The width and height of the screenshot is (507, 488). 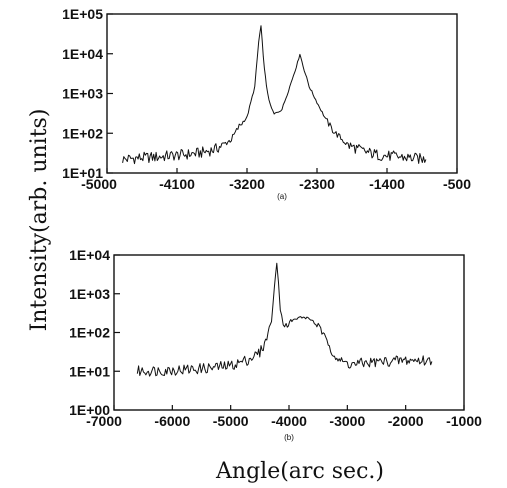 What do you see at coordinates (299, 471) in the screenshot?
I see `x-axis-label: Angle(arc sec.)` at bounding box center [299, 471].